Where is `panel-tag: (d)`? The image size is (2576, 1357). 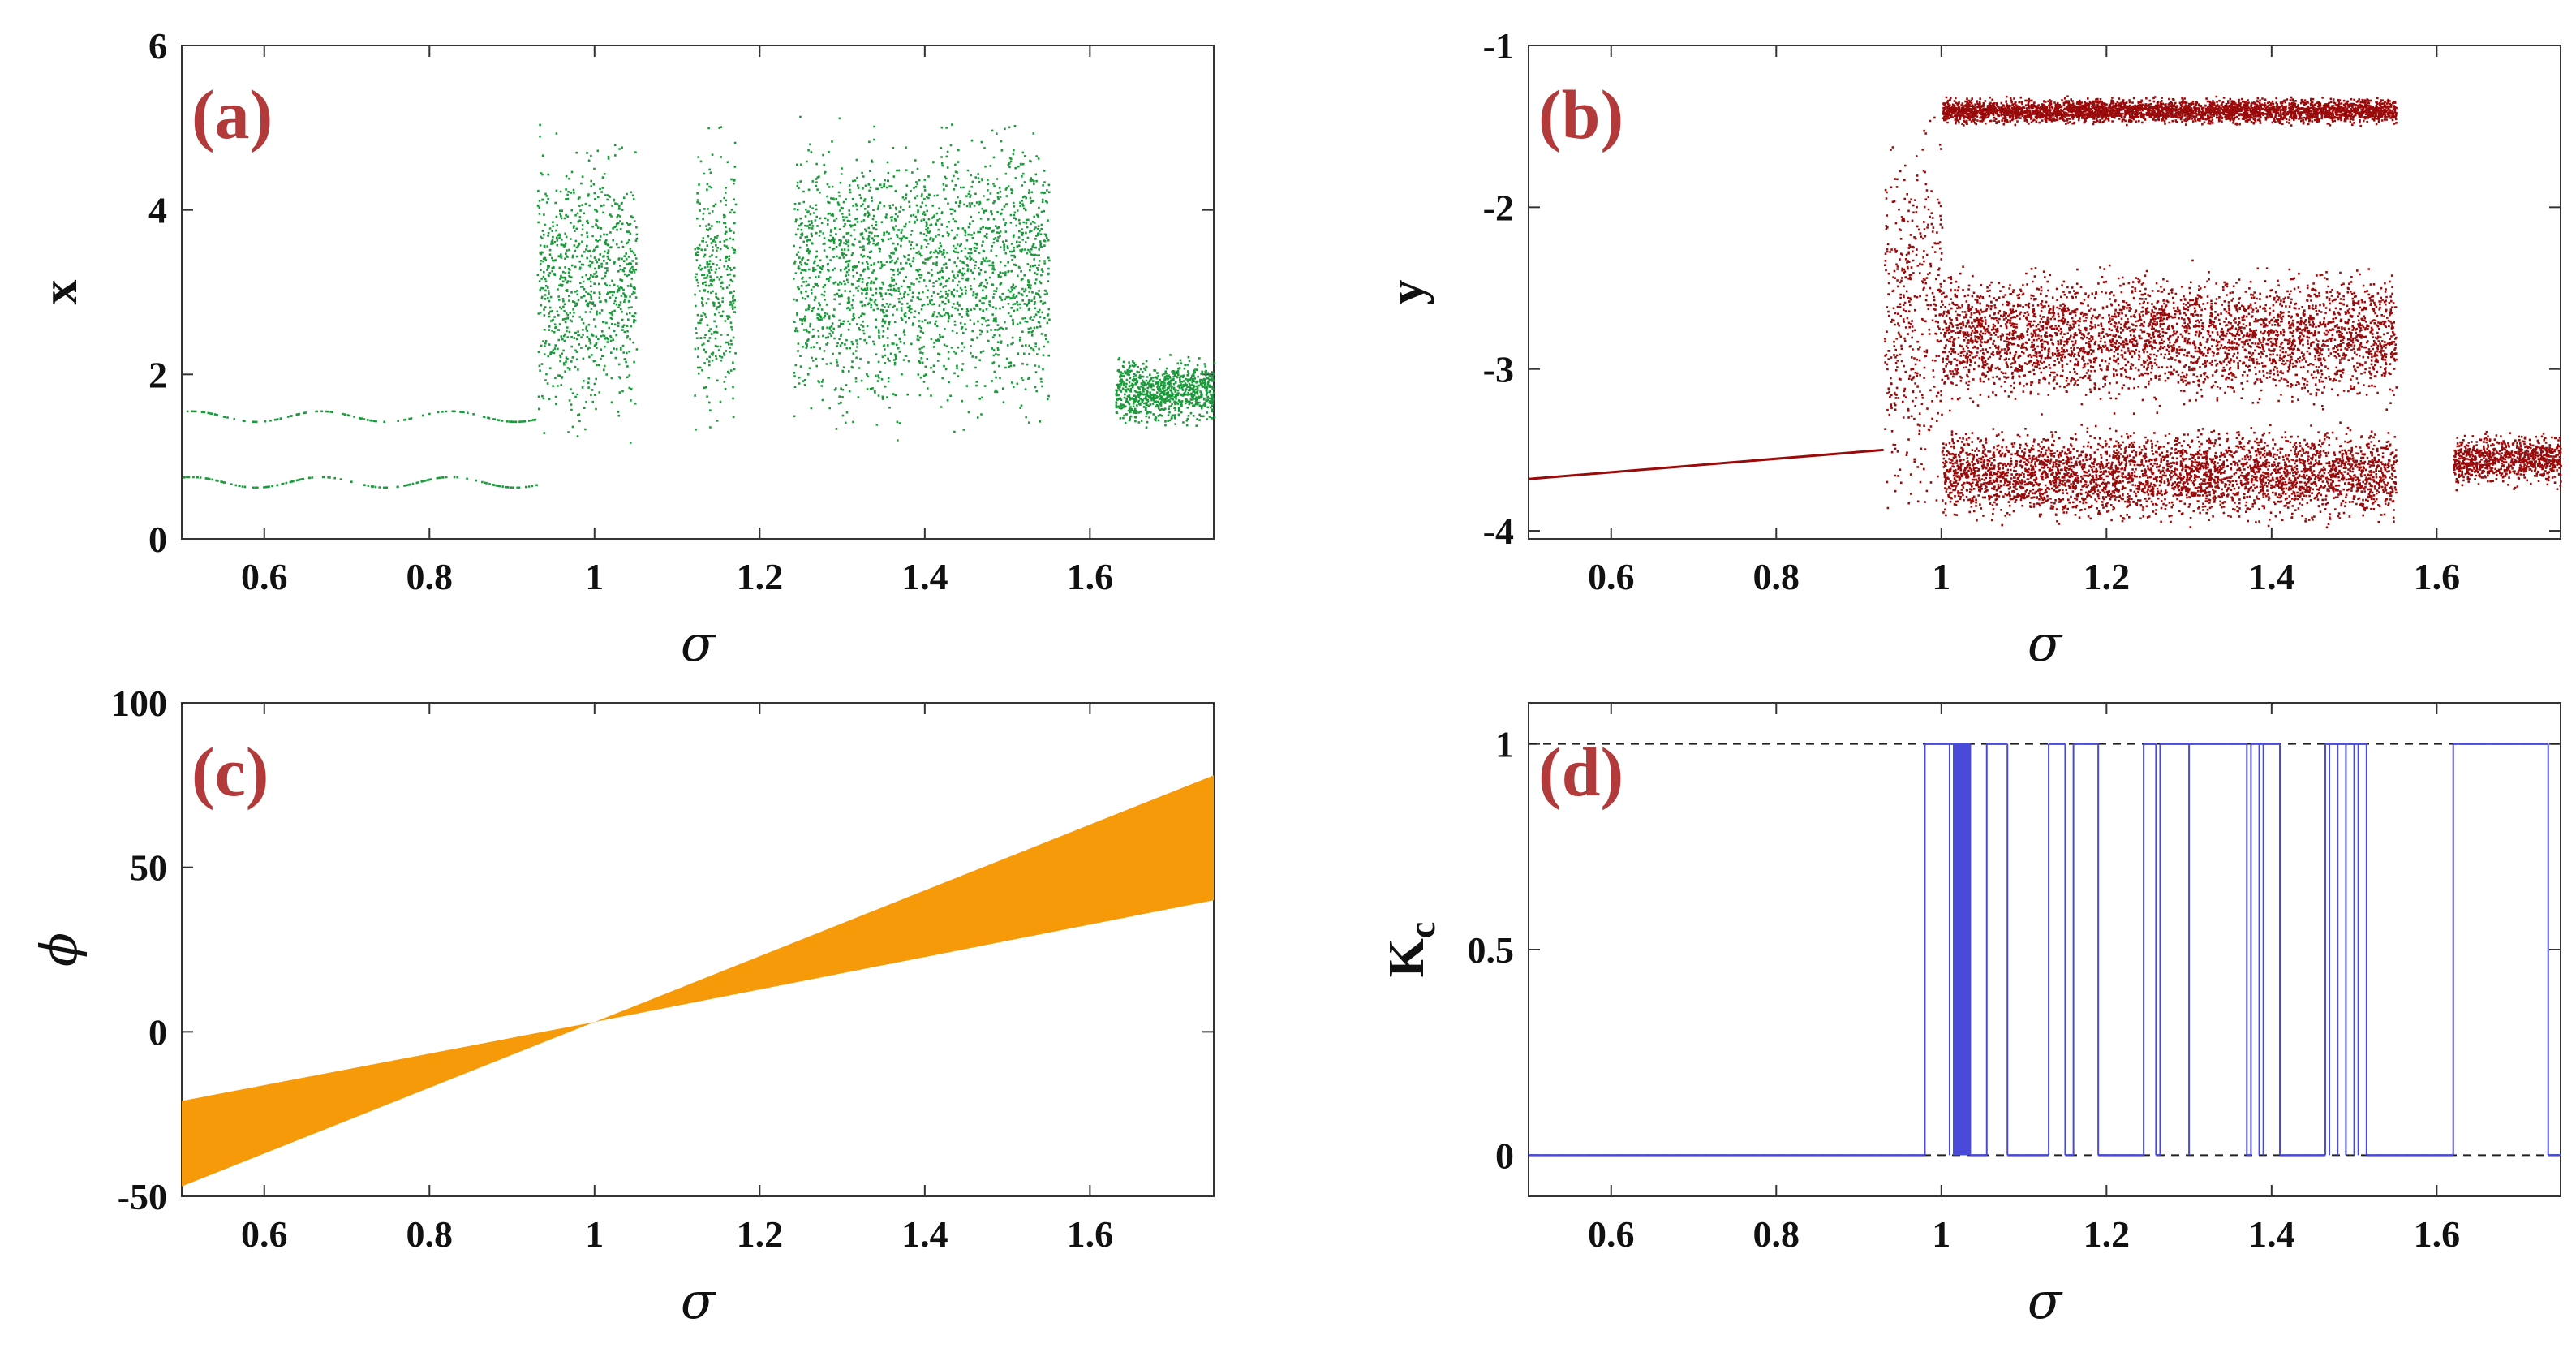 panel-tag: (d) is located at coordinates (1580, 772).